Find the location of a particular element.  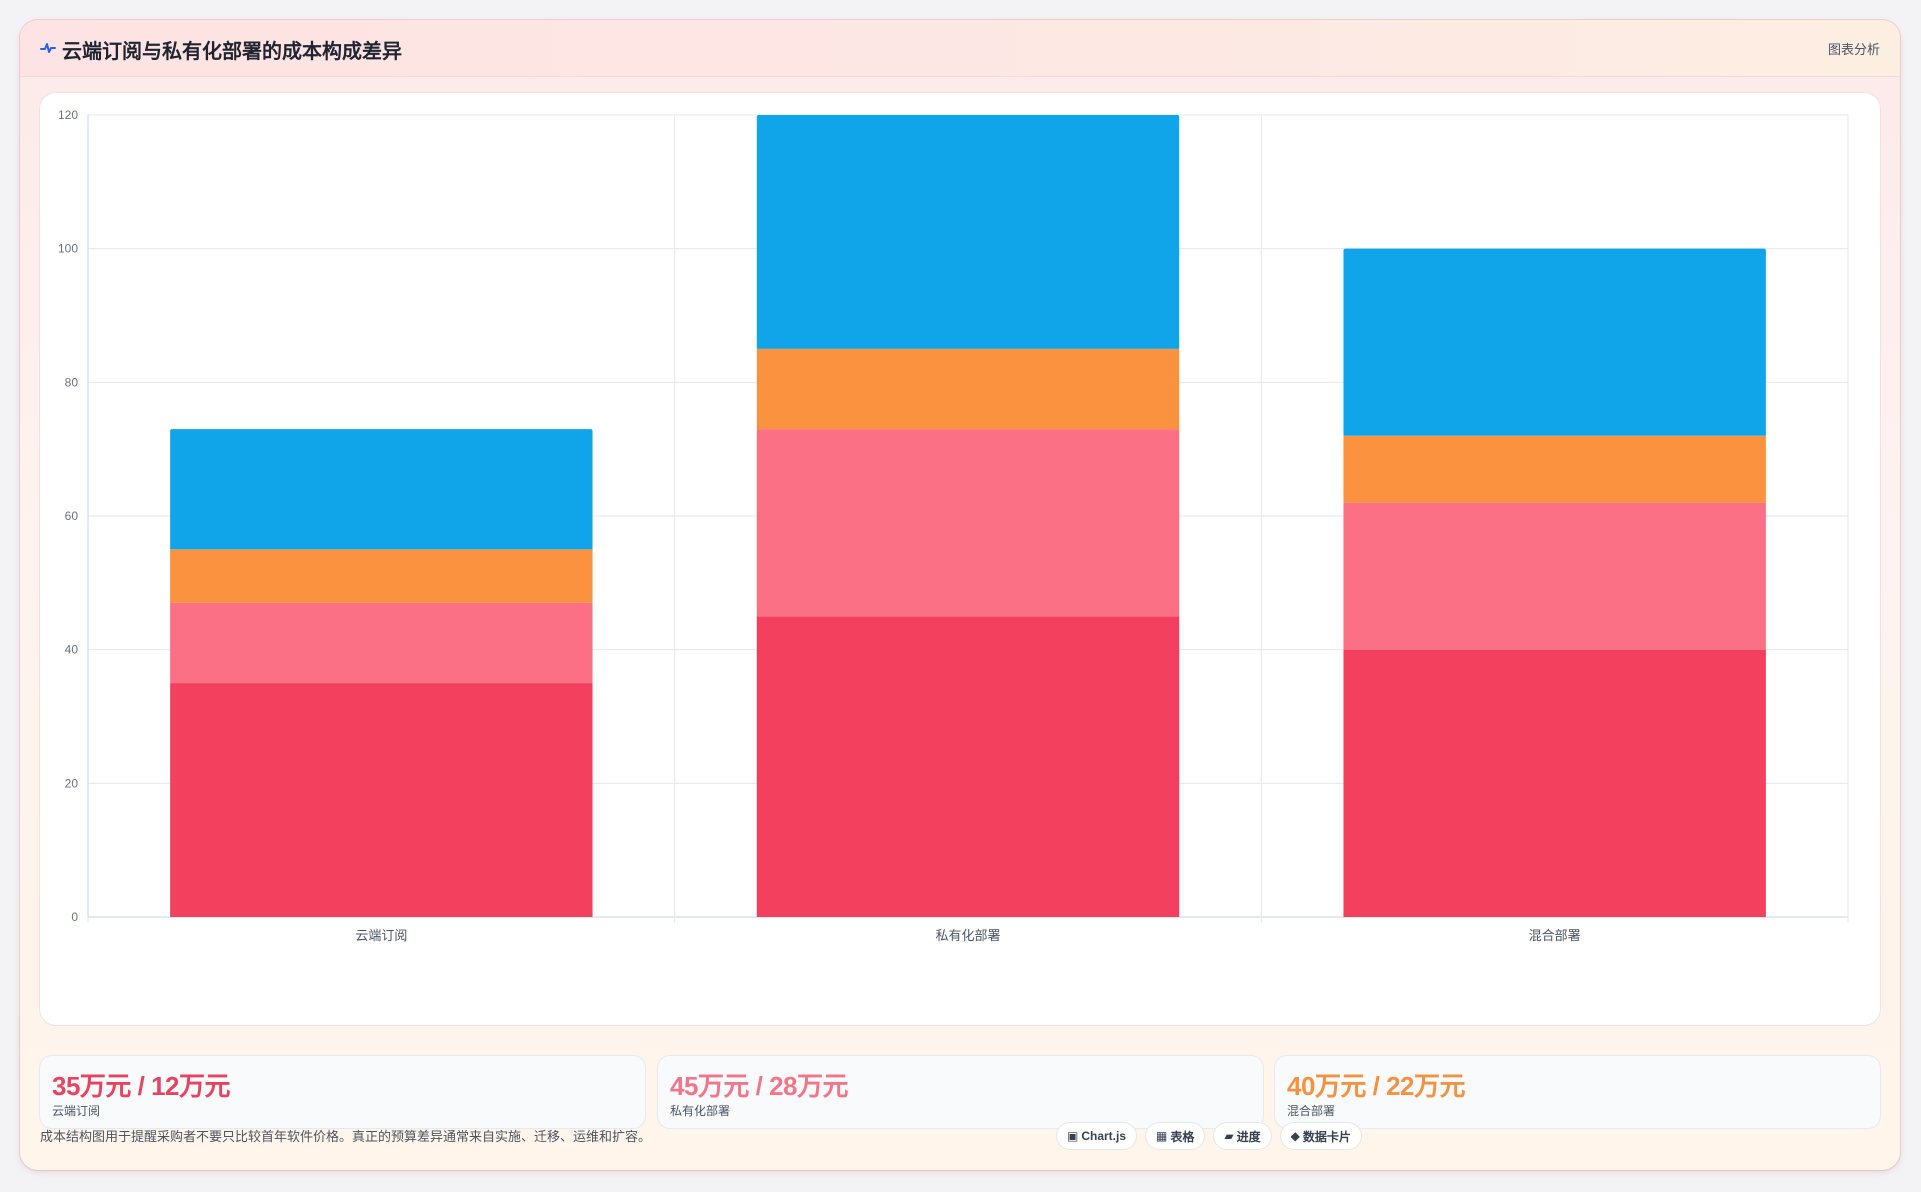

stat-label: 私有化部署 is located at coordinates (700, 1111).